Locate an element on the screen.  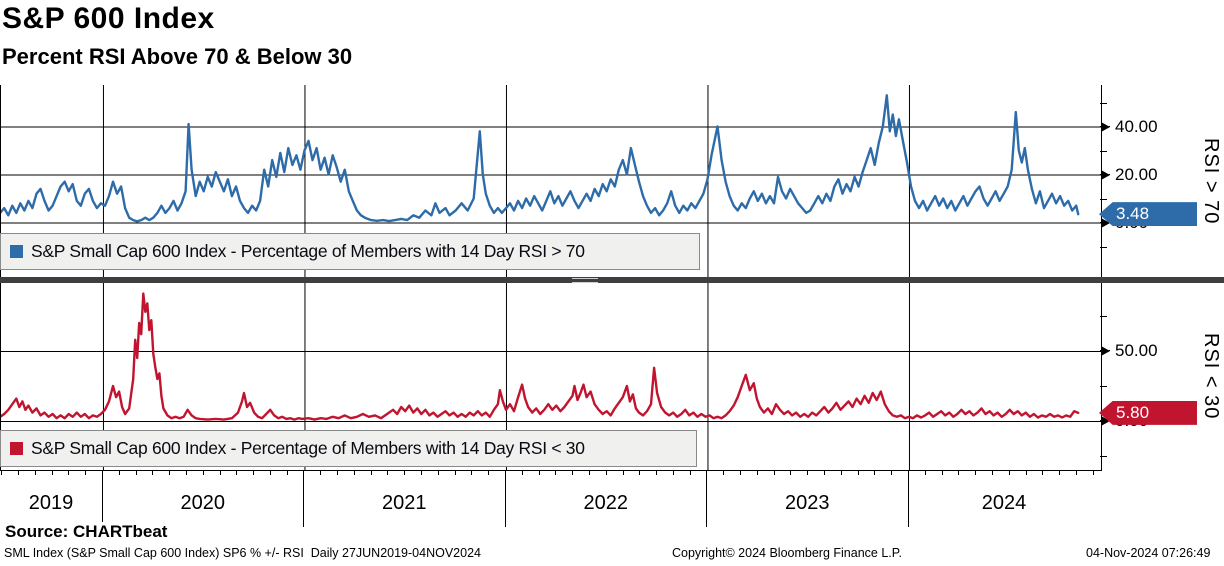
x-axis: 2019 2020 2021 2022 2023 2024 is located at coordinates (612, 499).